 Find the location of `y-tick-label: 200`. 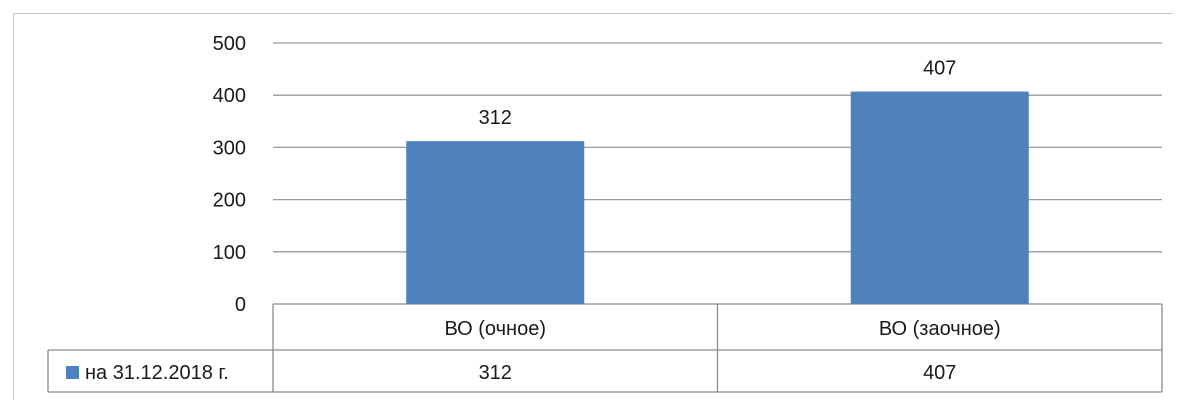

y-tick-label: 200 is located at coordinates (229, 201).